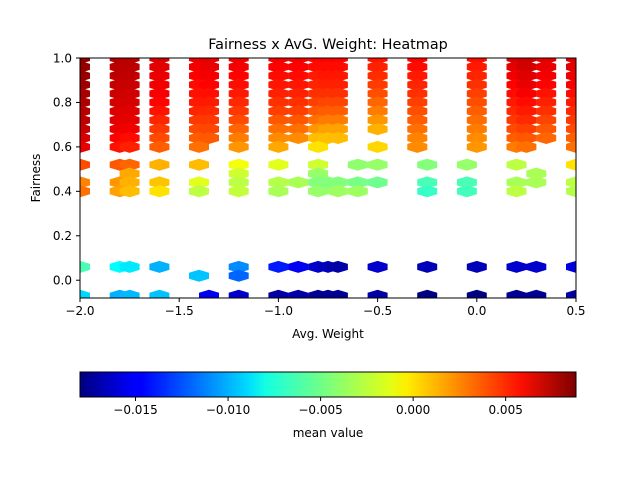 This screenshot has width=640, height=480. I want to click on y-axis-label: Fairness, so click(36, 178).